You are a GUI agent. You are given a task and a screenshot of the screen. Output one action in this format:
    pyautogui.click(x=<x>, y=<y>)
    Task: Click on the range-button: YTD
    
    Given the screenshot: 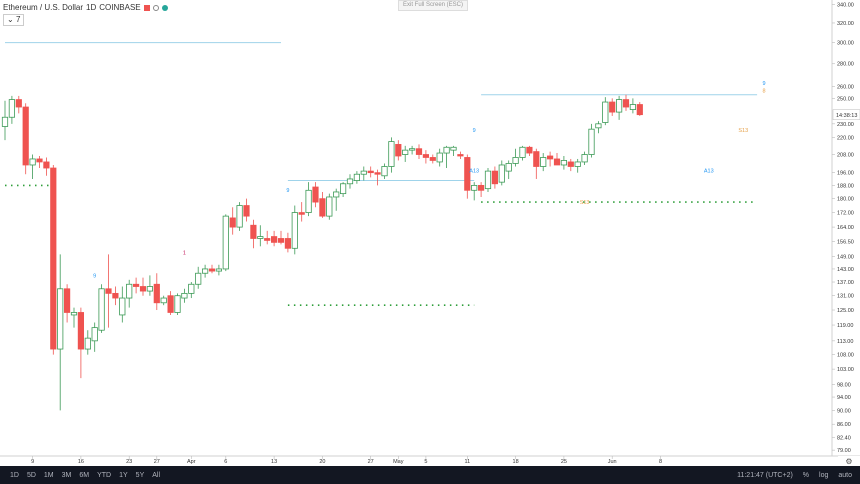 What is the action you would take?
    pyautogui.click(x=104, y=475)
    